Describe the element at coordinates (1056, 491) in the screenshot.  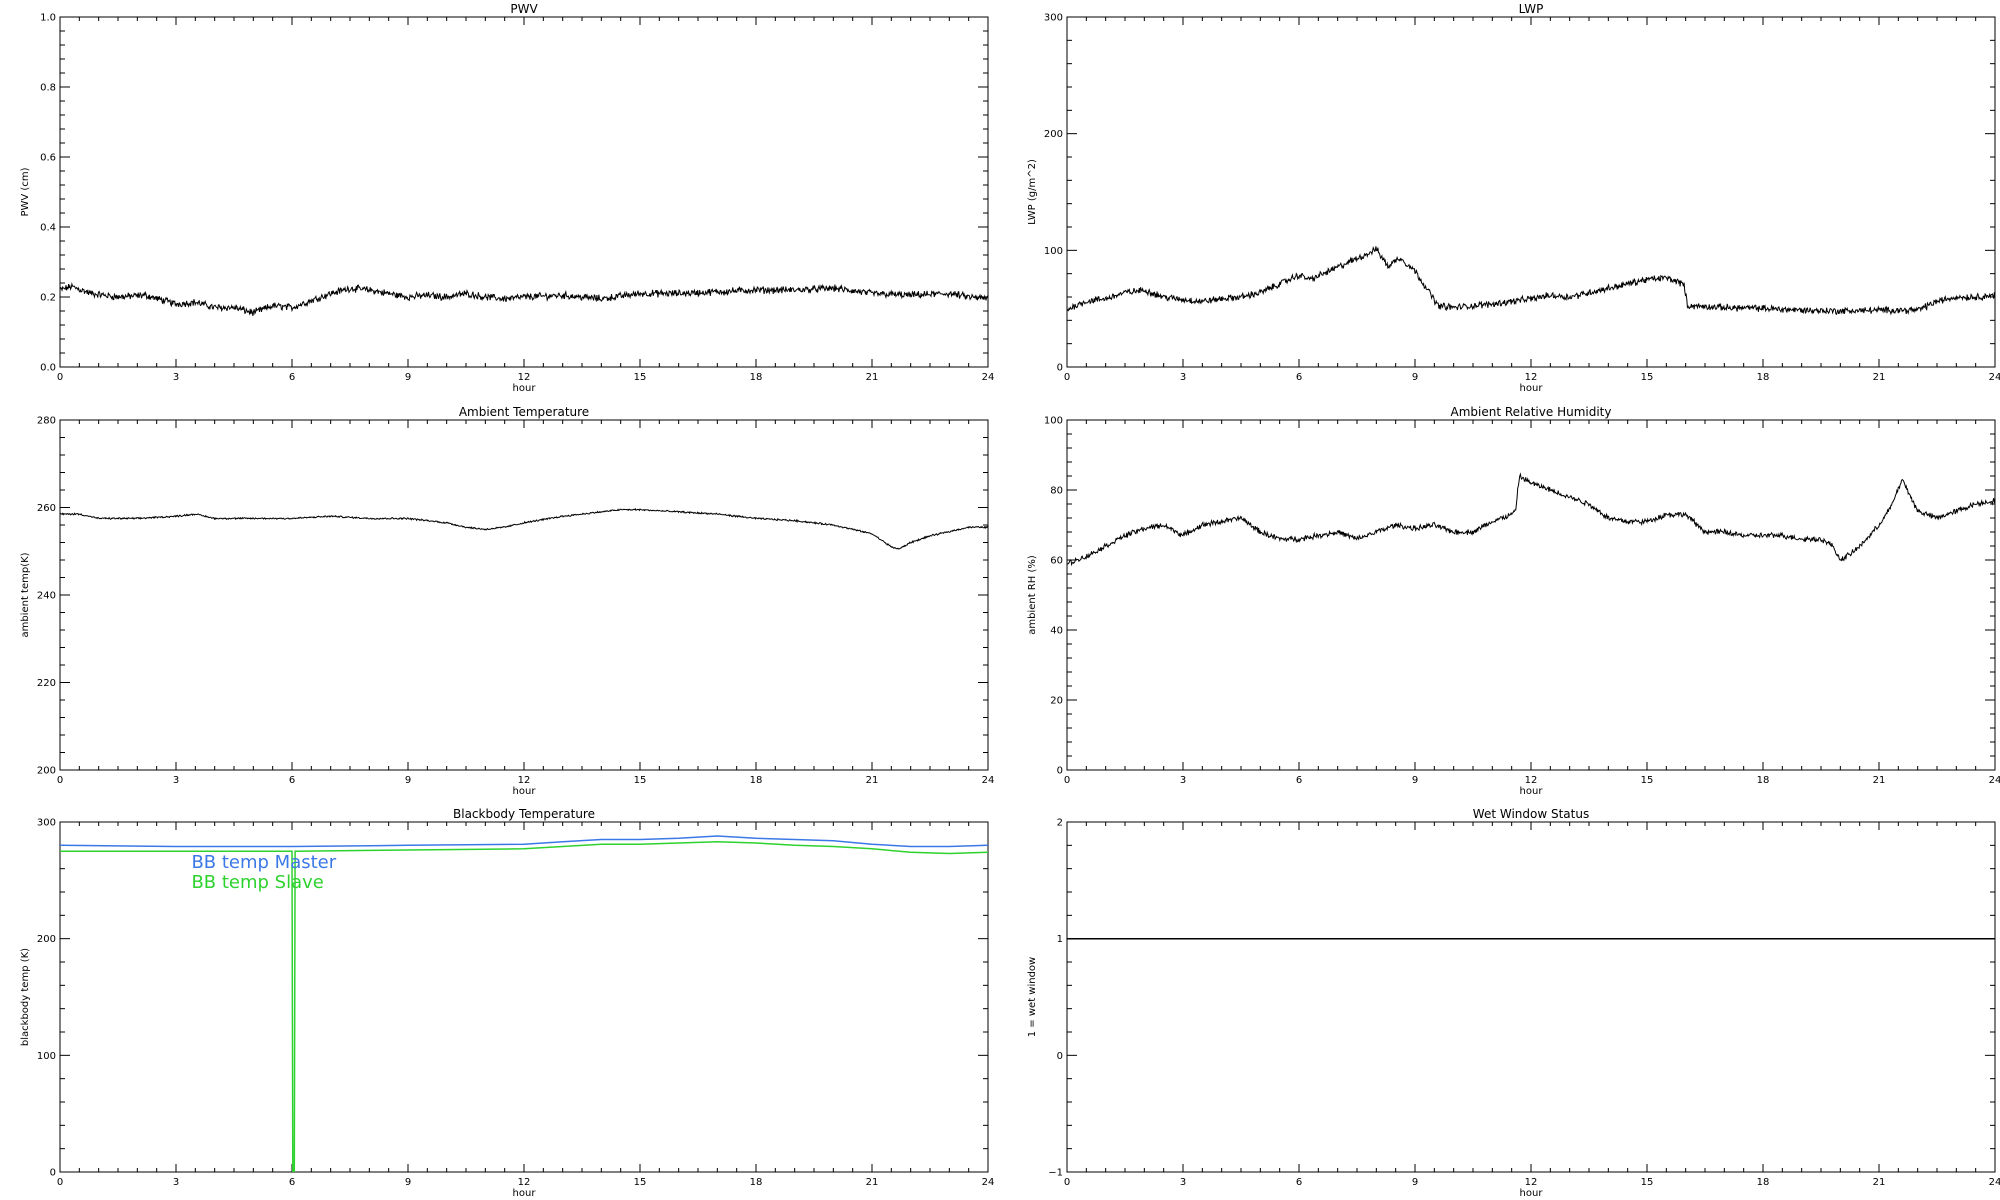
I see `y-tick-label: 80` at that location.